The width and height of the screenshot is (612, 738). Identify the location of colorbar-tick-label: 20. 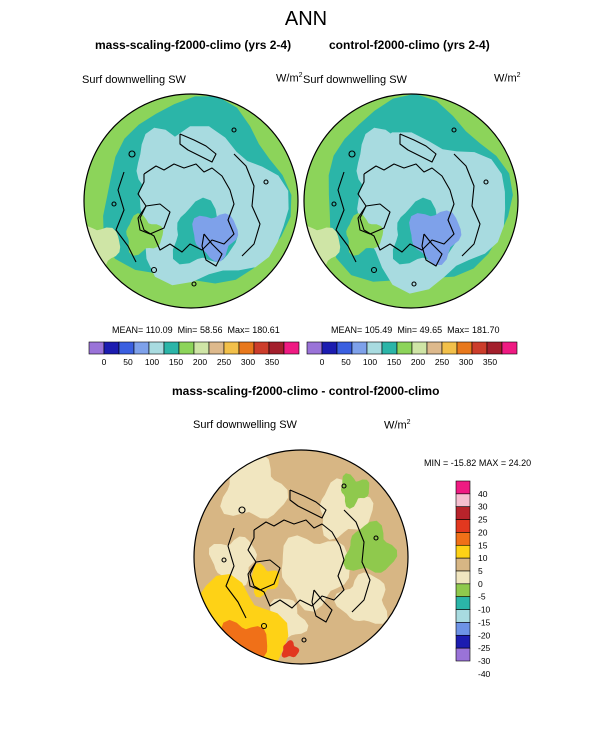
(483, 532).